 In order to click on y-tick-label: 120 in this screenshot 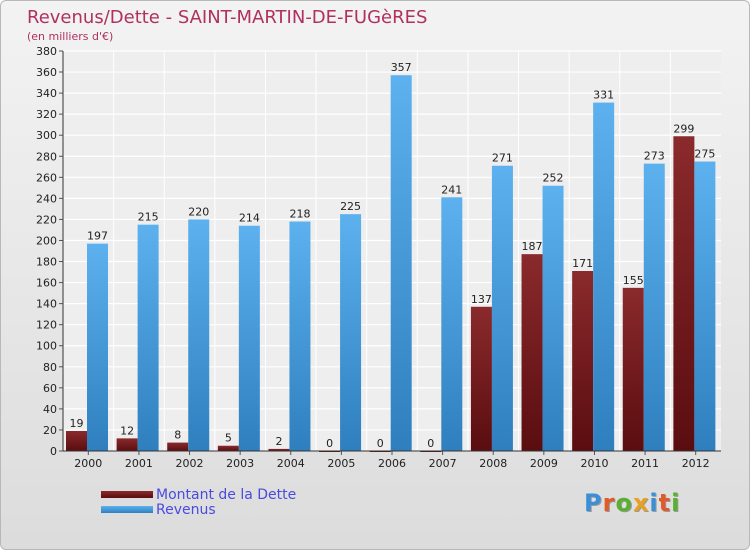, I will do `click(46, 325)`.